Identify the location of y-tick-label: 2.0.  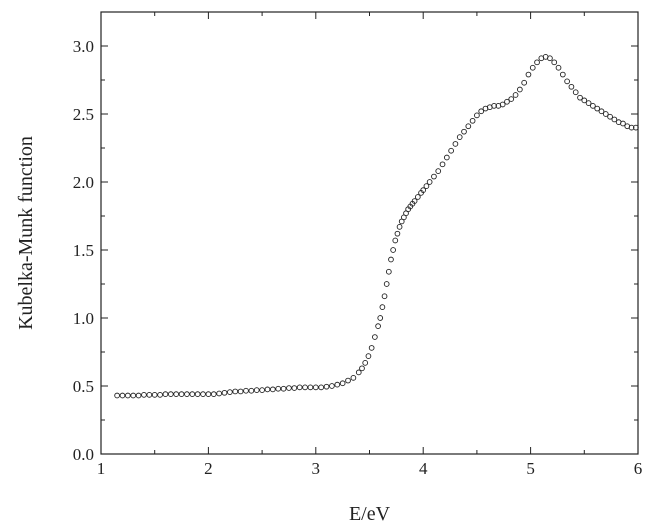
(83, 182).